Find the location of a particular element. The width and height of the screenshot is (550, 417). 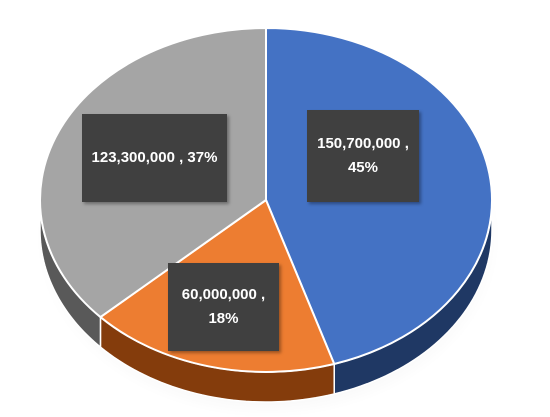

data-label-blue-percent: 45% is located at coordinates (362, 167).